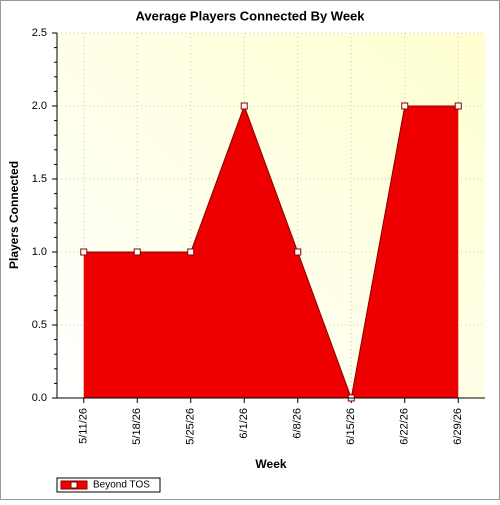 Image resolution: width=500 pixels, height=505 pixels. I want to click on x-tick-label: 6/8/26, so click(298, 423).